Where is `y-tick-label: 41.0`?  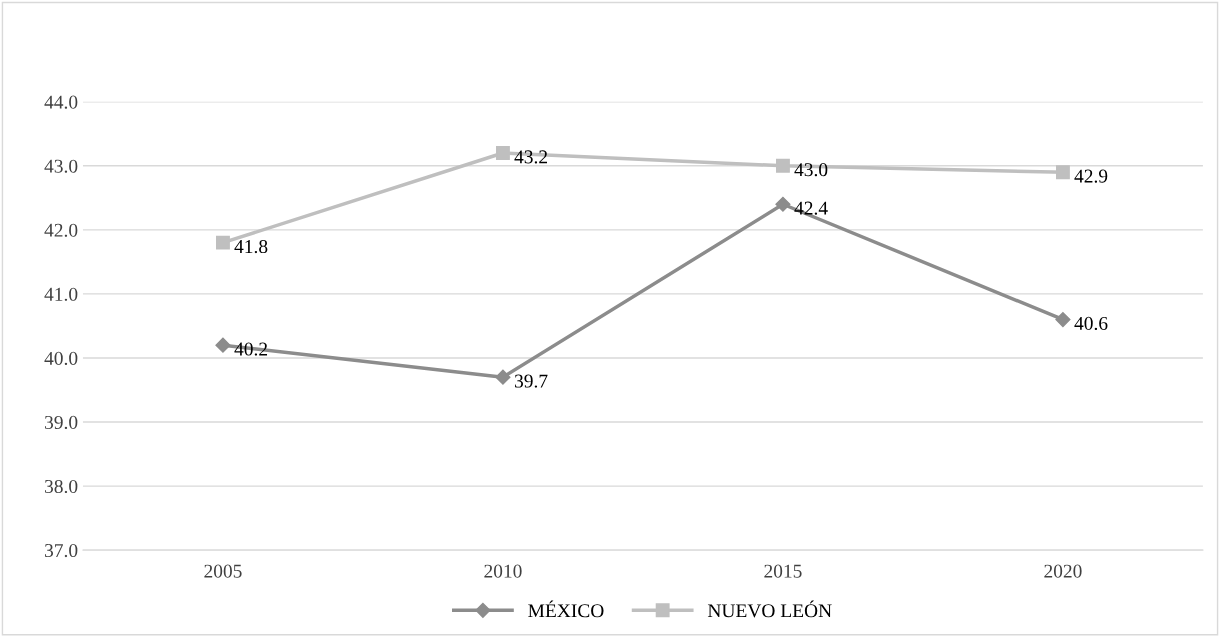
y-tick-label: 41.0 is located at coordinates (61, 294).